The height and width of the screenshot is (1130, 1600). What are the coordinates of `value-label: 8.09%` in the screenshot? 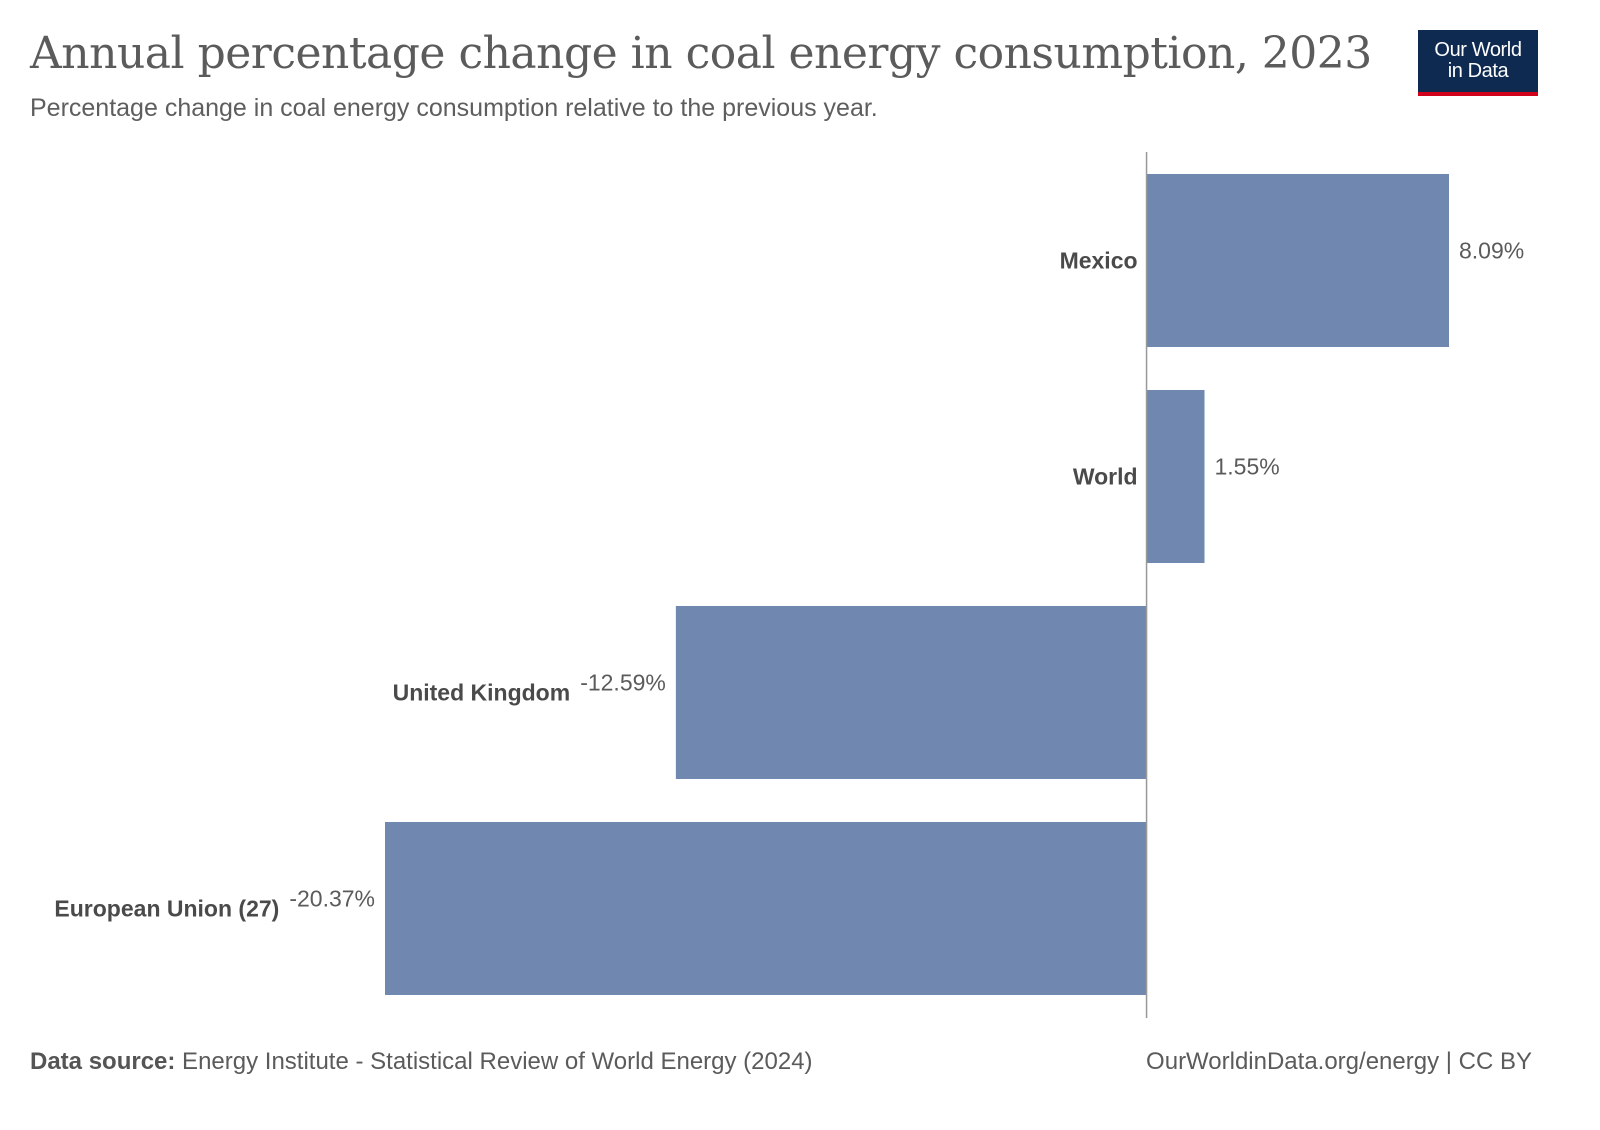 It's located at (1491, 251).